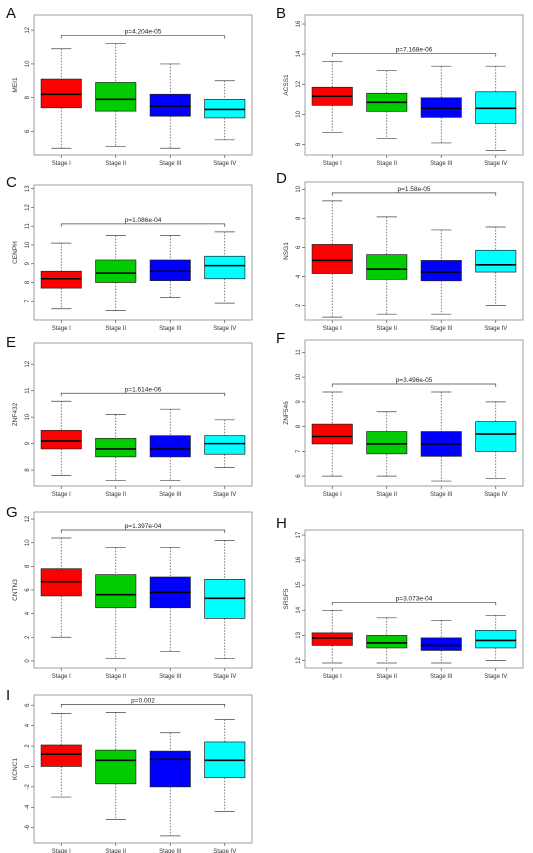 Image resolution: width=533 pixels, height=853 pixels. Describe the element at coordinates (15, 590) in the screenshot. I see `y-axis-label: CNTN3` at that location.